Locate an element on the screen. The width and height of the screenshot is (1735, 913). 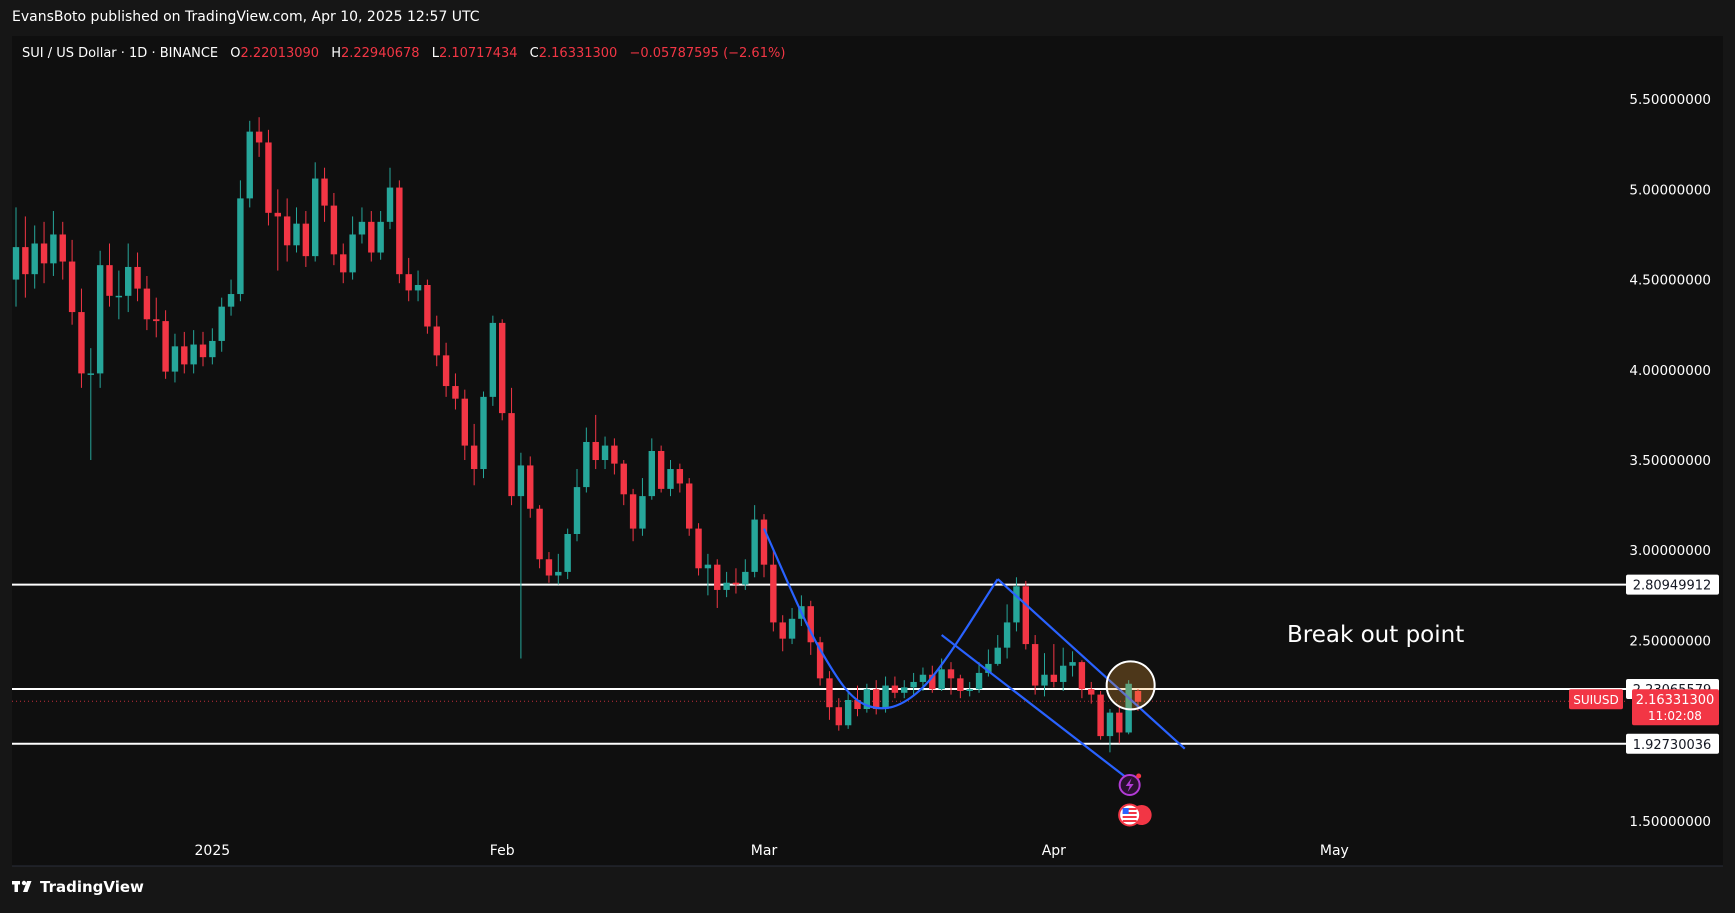
breakout-circle is located at coordinates (1130, 685).